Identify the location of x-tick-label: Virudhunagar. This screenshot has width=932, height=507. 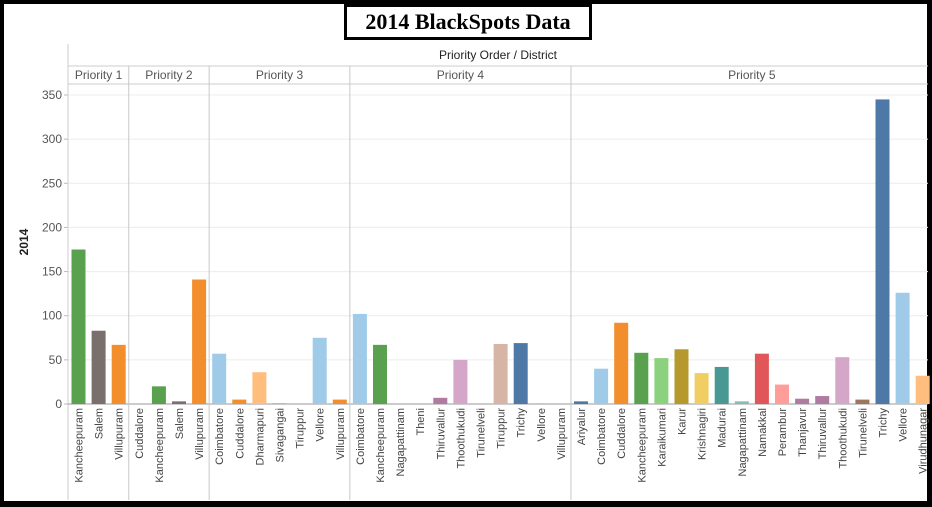
(924, 441).